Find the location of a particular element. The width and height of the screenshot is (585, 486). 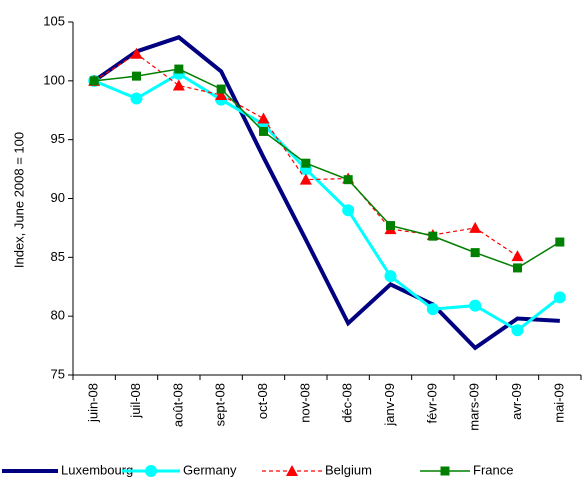

y-tick-label: 95 is located at coordinates (58, 138).